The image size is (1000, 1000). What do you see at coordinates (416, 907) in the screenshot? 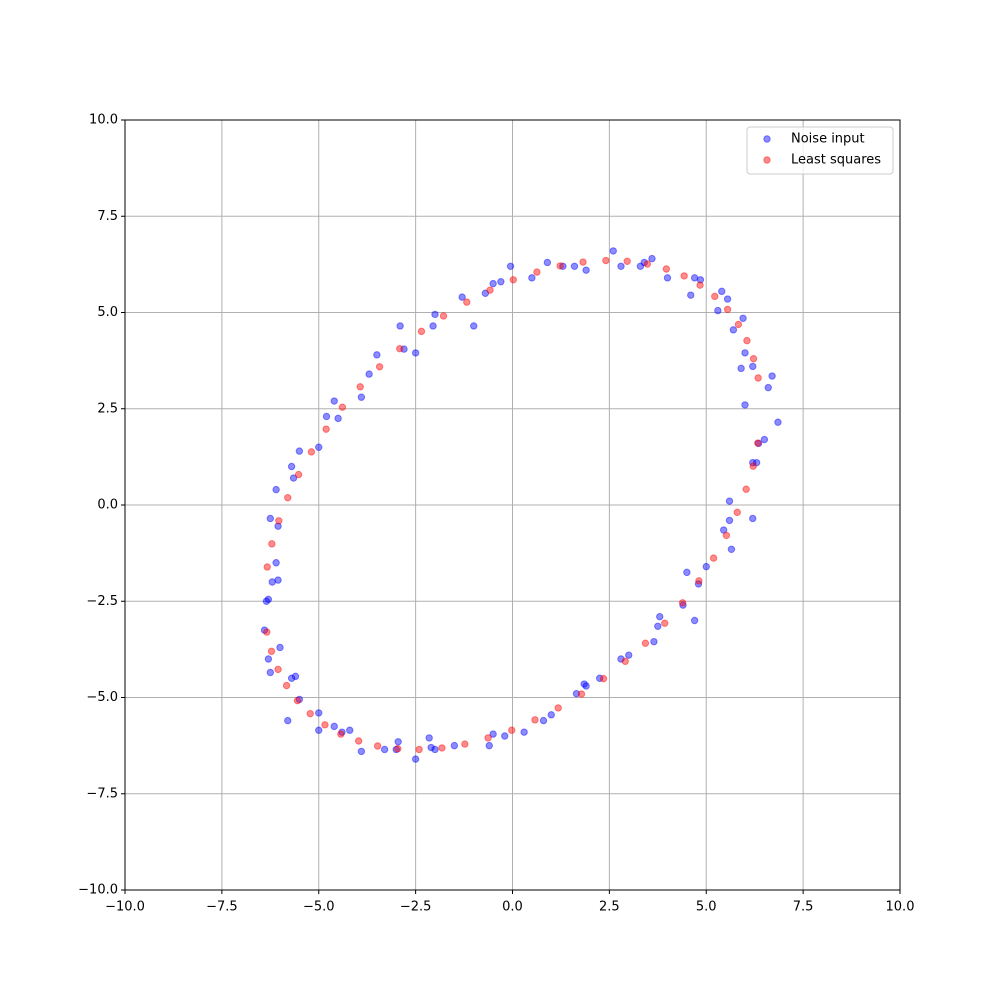
I see `x-tick-label: −2.5` at bounding box center [416, 907].